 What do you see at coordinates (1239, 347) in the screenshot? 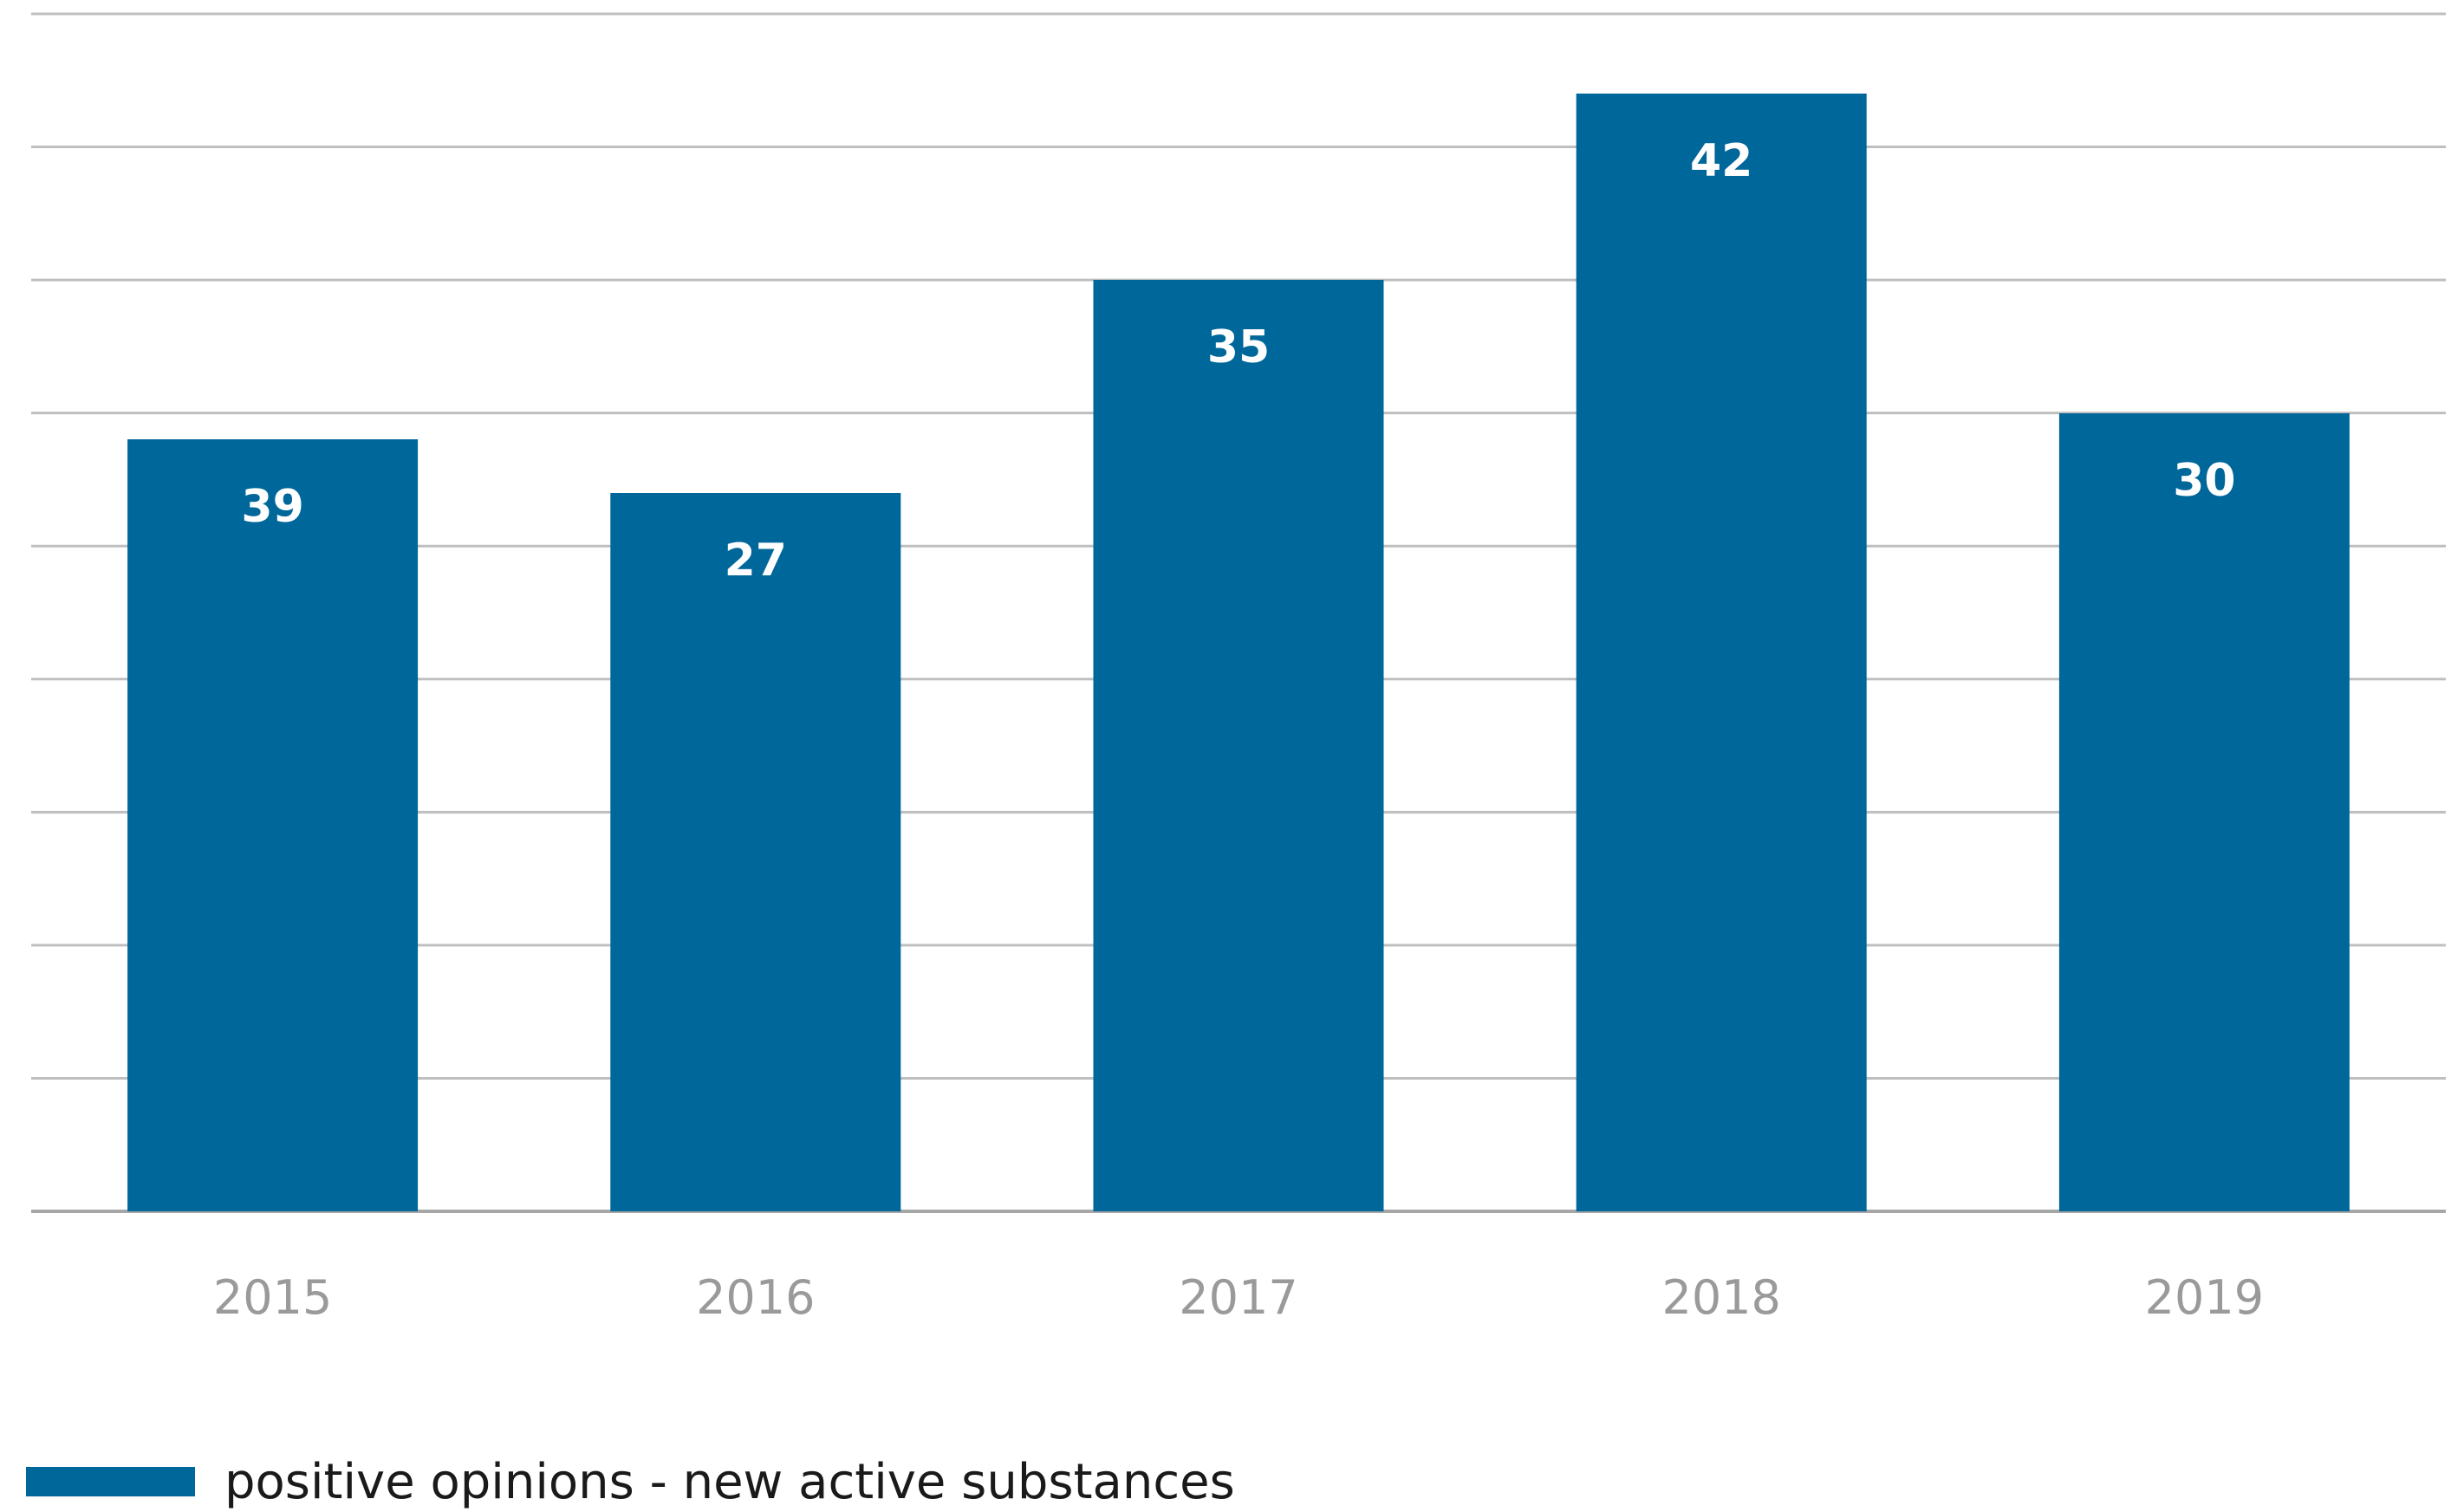
I see `bar-value-label-2017: 35` at bounding box center [1239, 347].